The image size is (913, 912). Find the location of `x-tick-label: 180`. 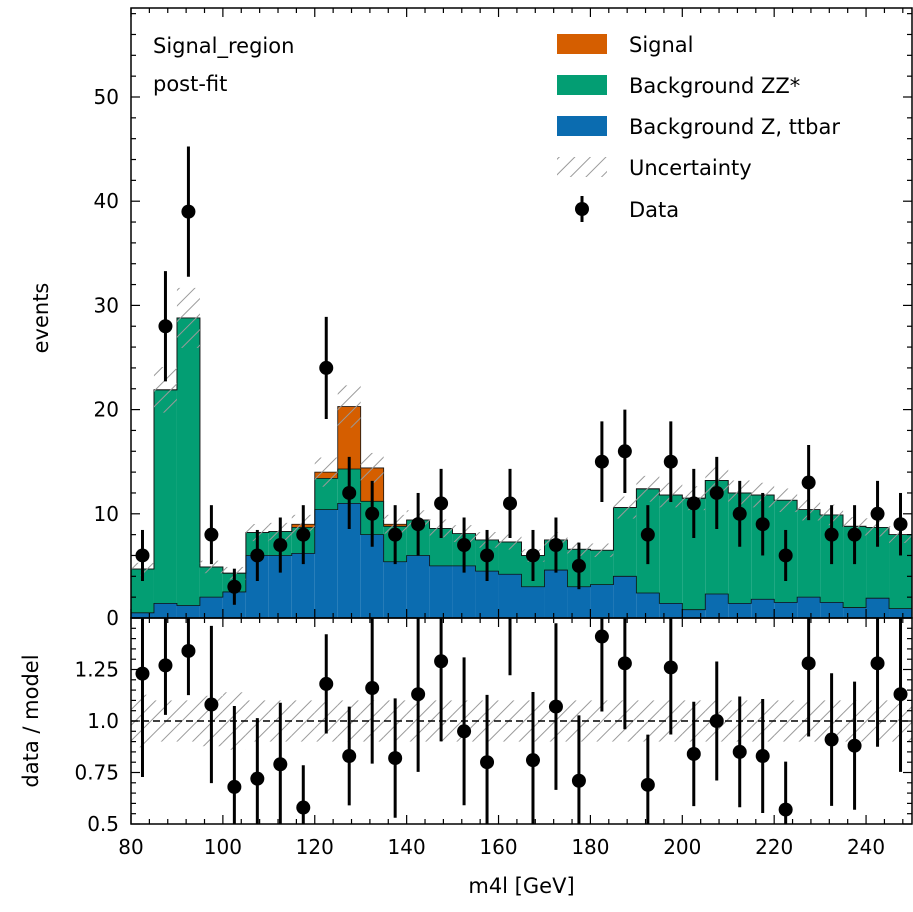

x-tick-label: 180 is located at coordinates (590, 847).